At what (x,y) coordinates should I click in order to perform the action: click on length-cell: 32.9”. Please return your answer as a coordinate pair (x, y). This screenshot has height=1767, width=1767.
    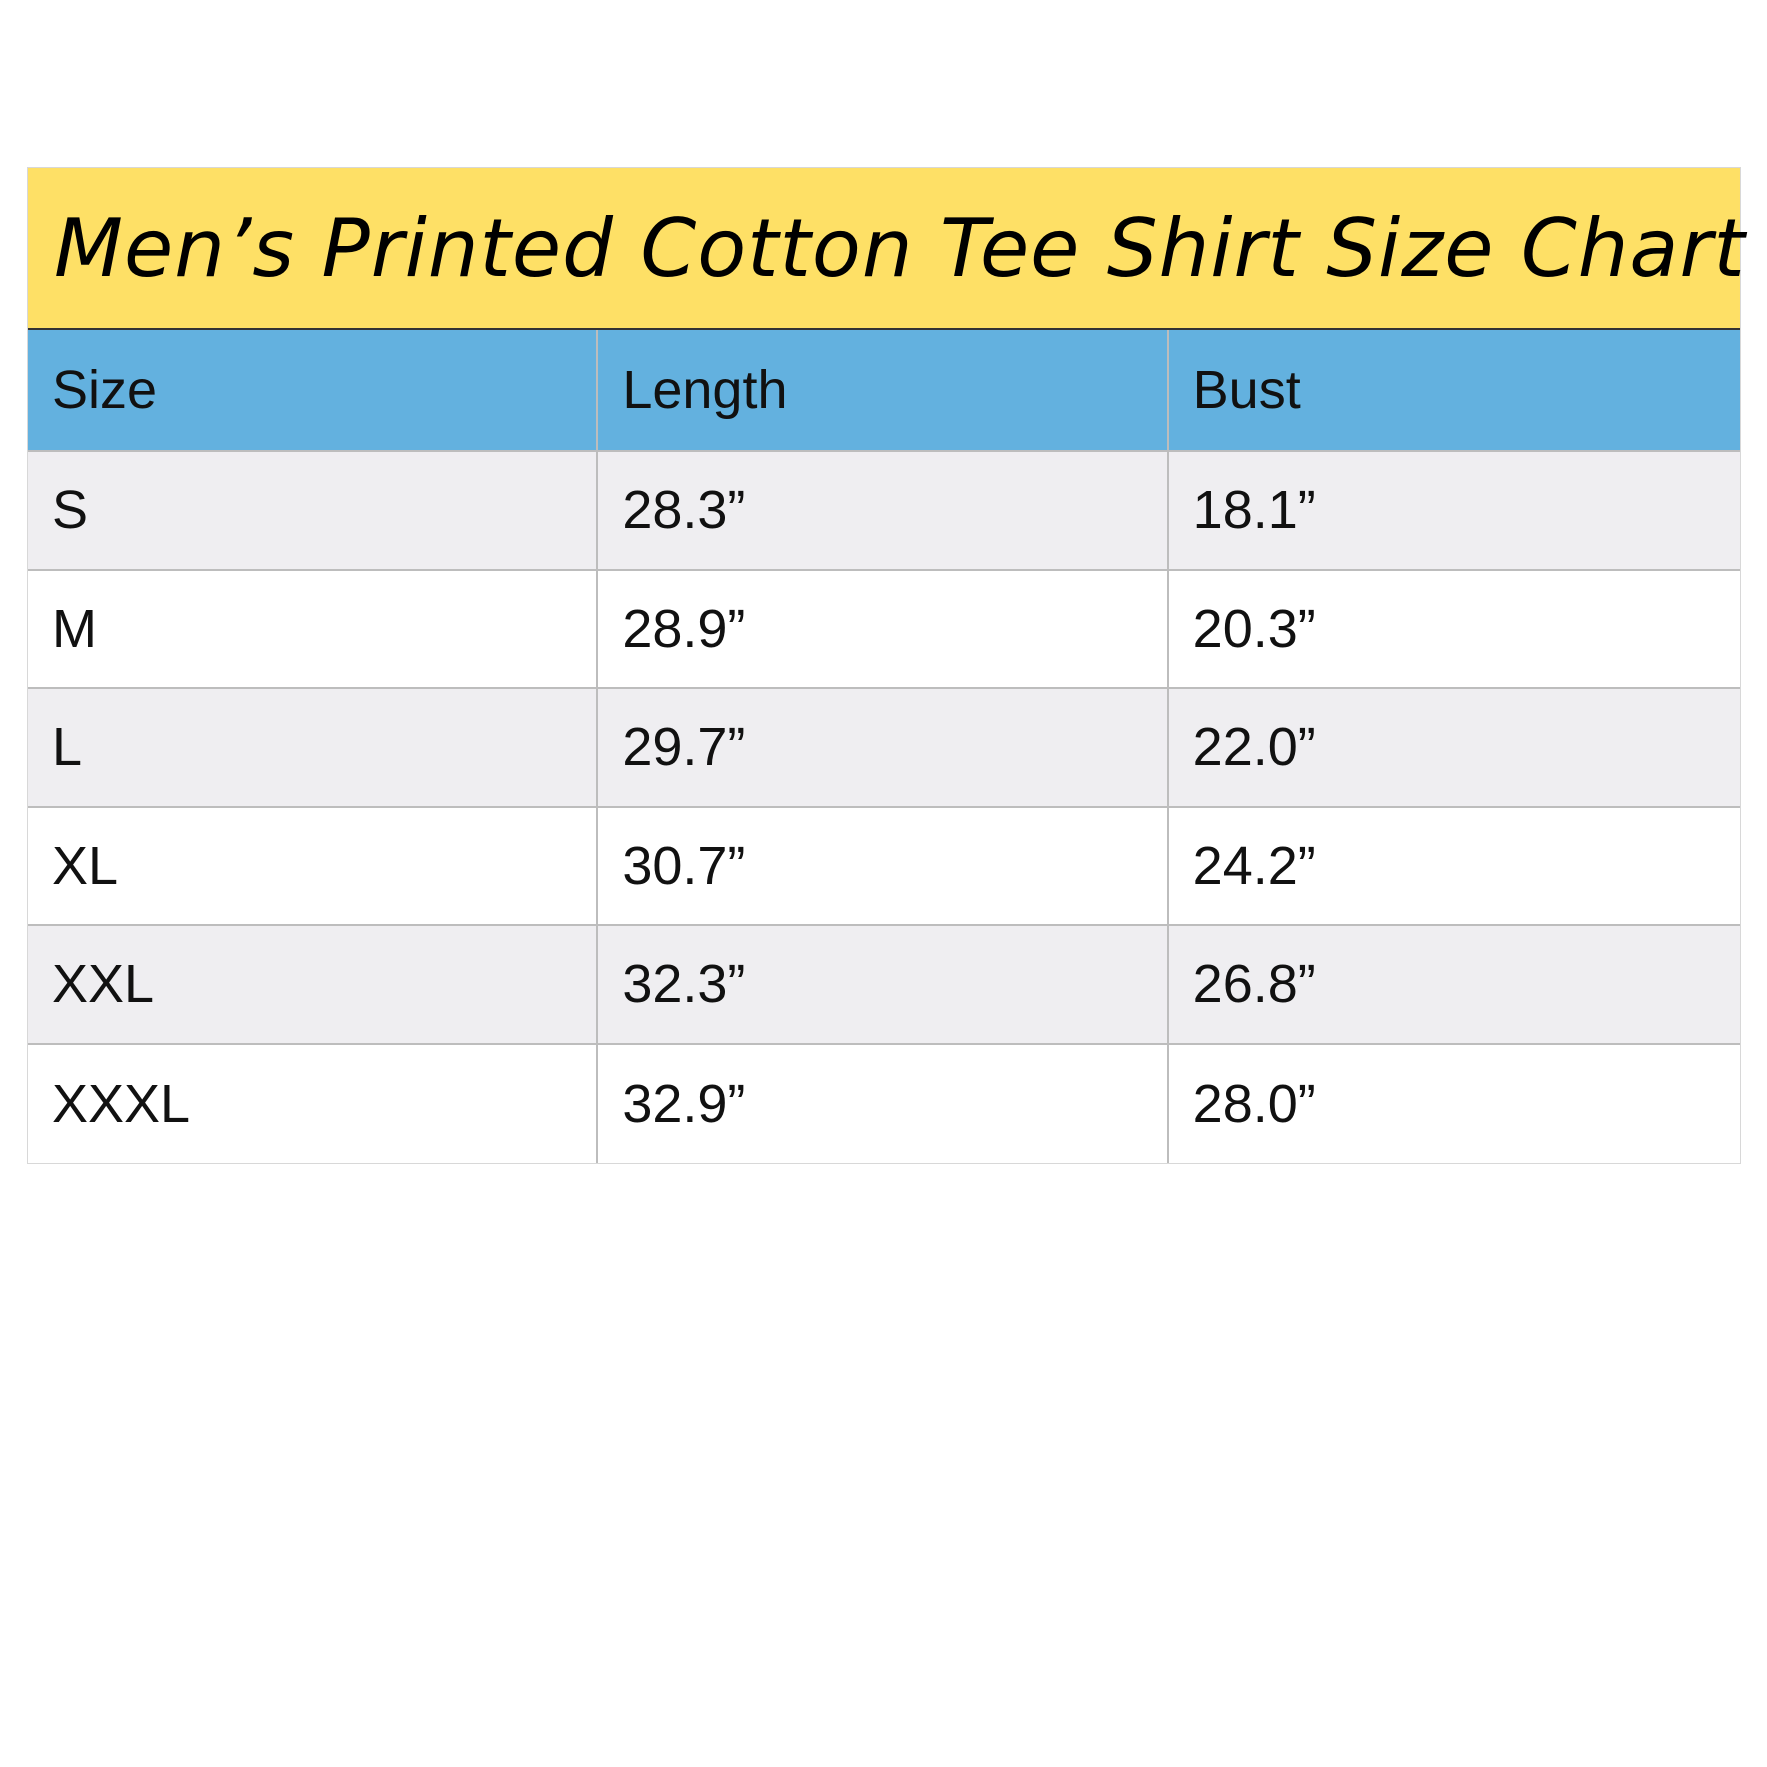
    Looking at the image, I should click on (883, 1103).